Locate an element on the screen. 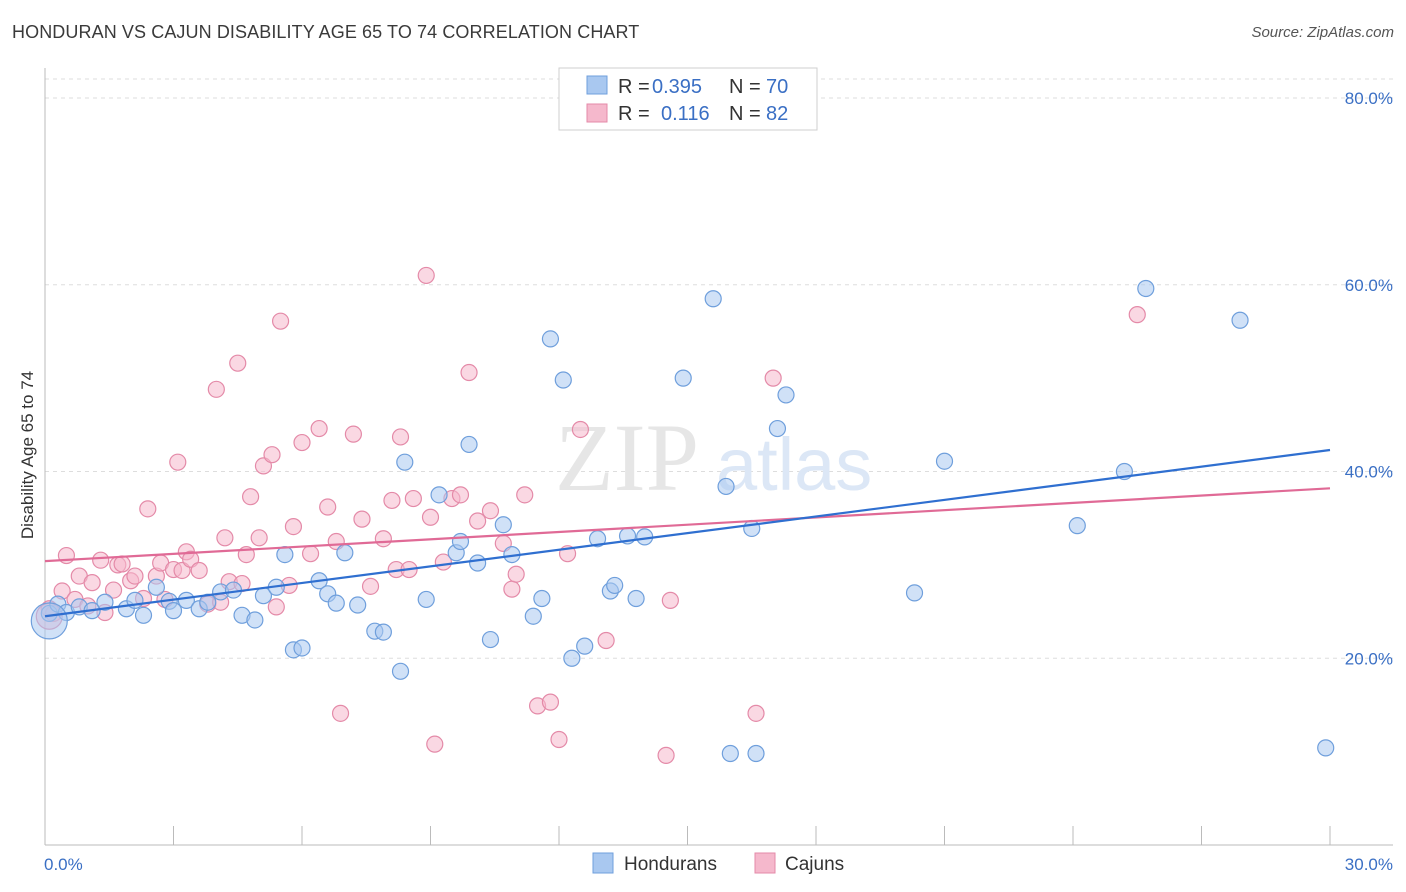 The image size is (1406, 892). y-tick-label: 20.0% is located at coordinates (1369, 658).